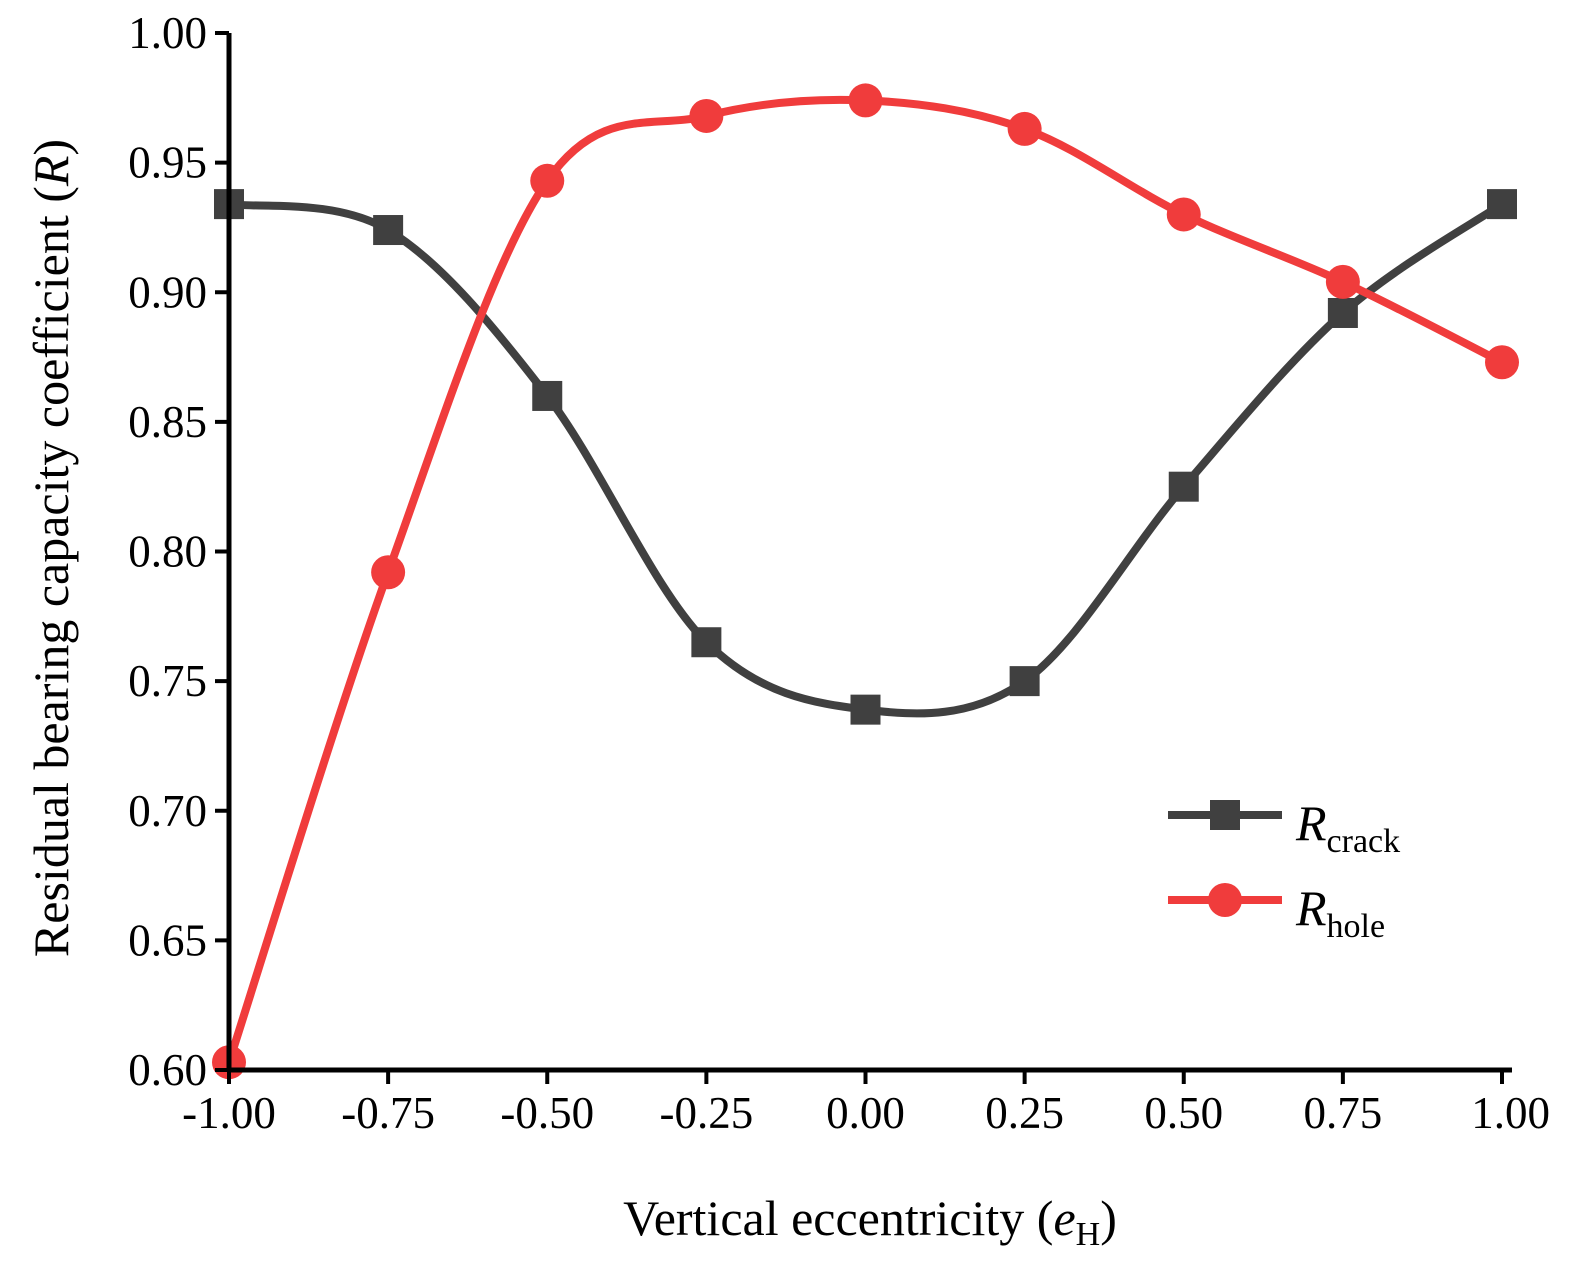  I want to click on y-axis-title-var: R, so click(51, 172).